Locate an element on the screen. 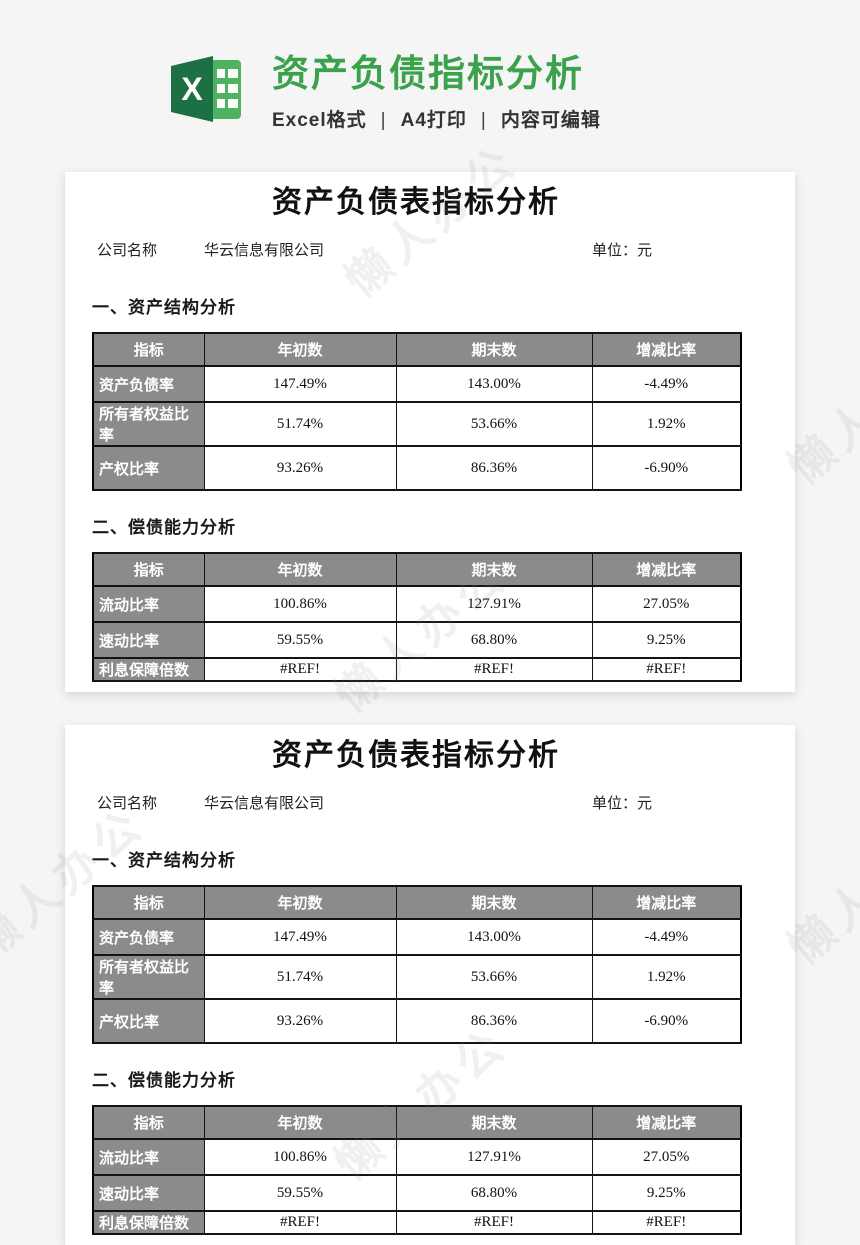 The image size is (860, 1245). subtitle-print: A4打印 is located at coordinates (433, 120).